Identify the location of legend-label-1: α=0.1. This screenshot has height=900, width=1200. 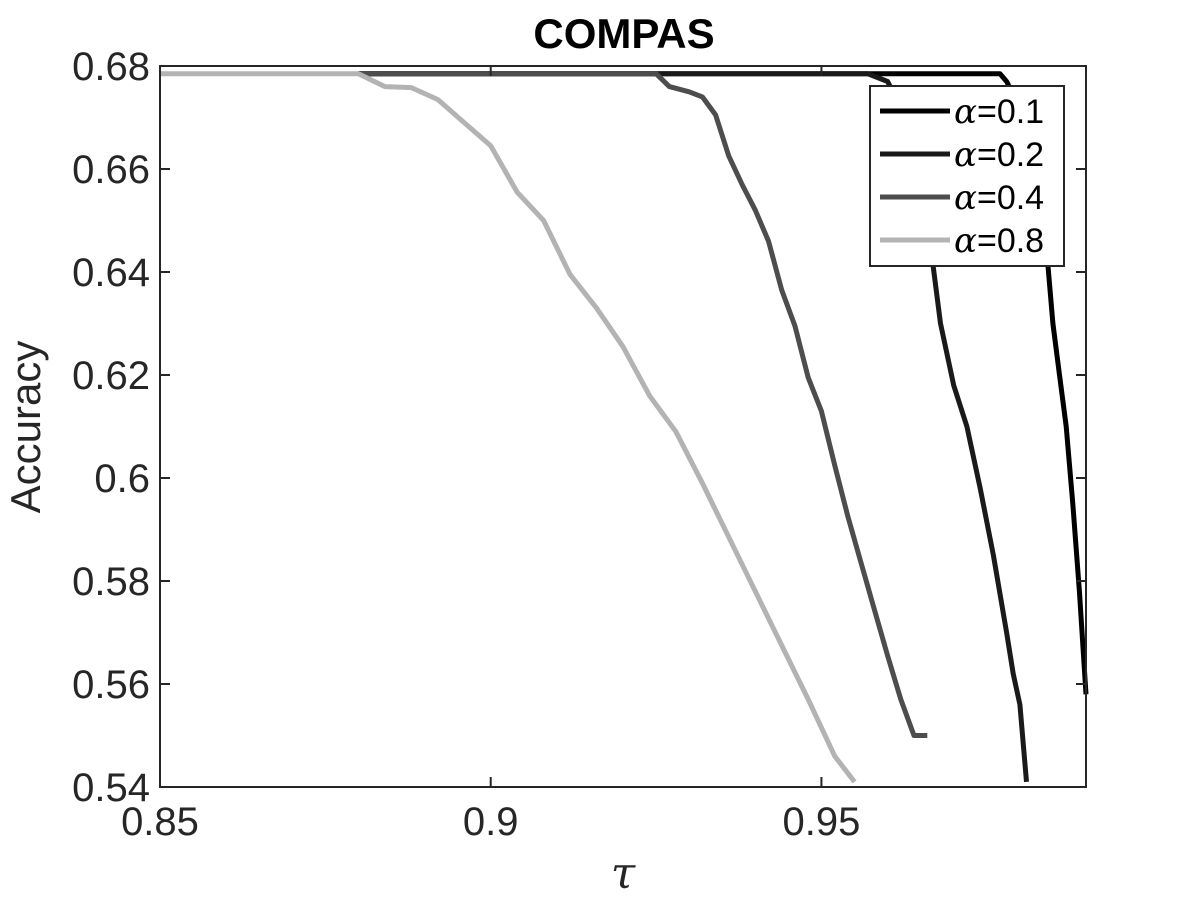
(999, 112).